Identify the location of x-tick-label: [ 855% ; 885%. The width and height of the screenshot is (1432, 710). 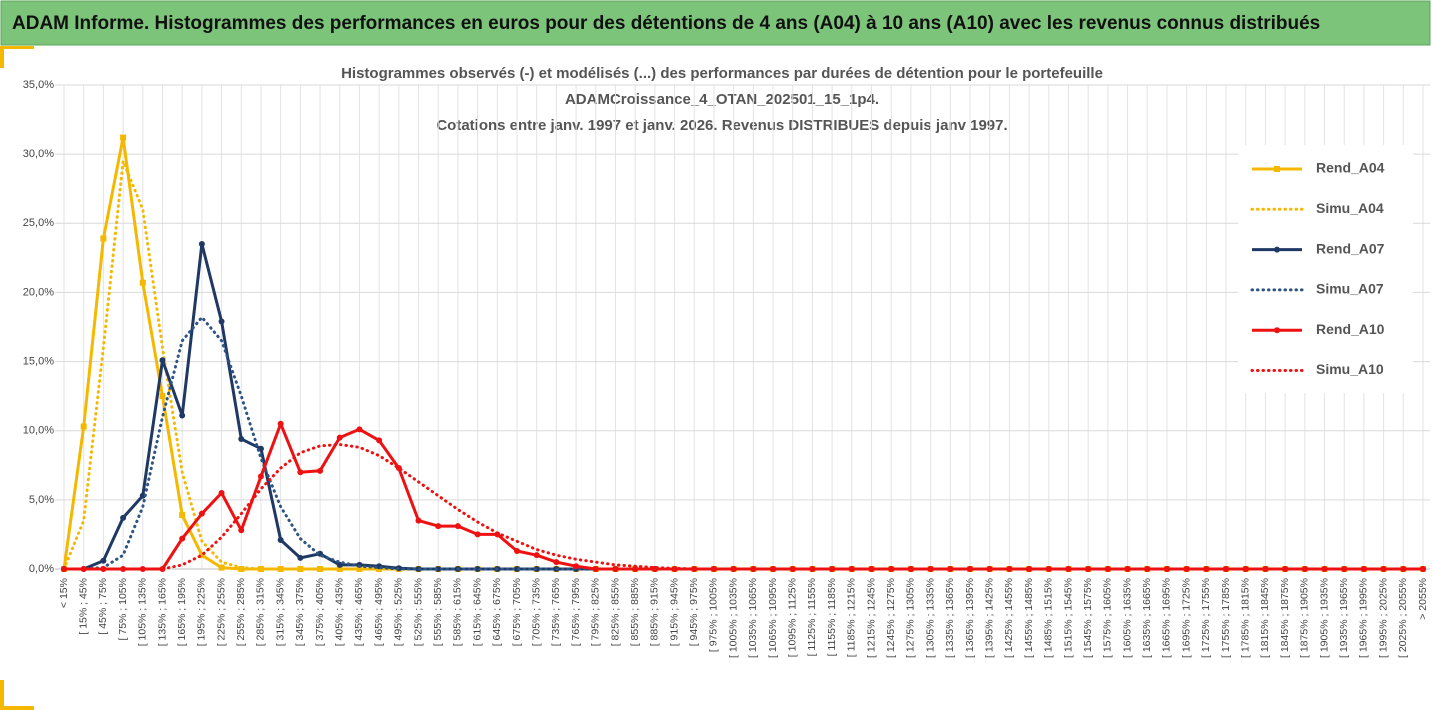
(635, 612).